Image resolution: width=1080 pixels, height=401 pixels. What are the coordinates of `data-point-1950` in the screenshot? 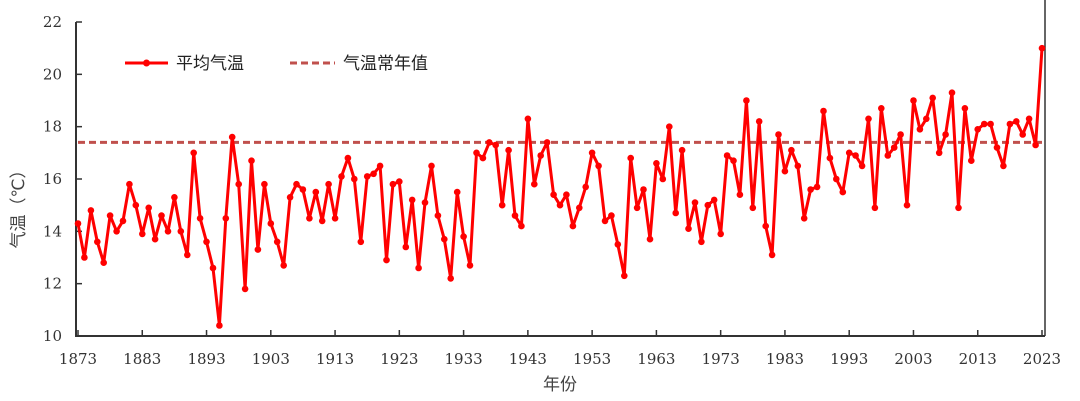 It's located at (573, 226).